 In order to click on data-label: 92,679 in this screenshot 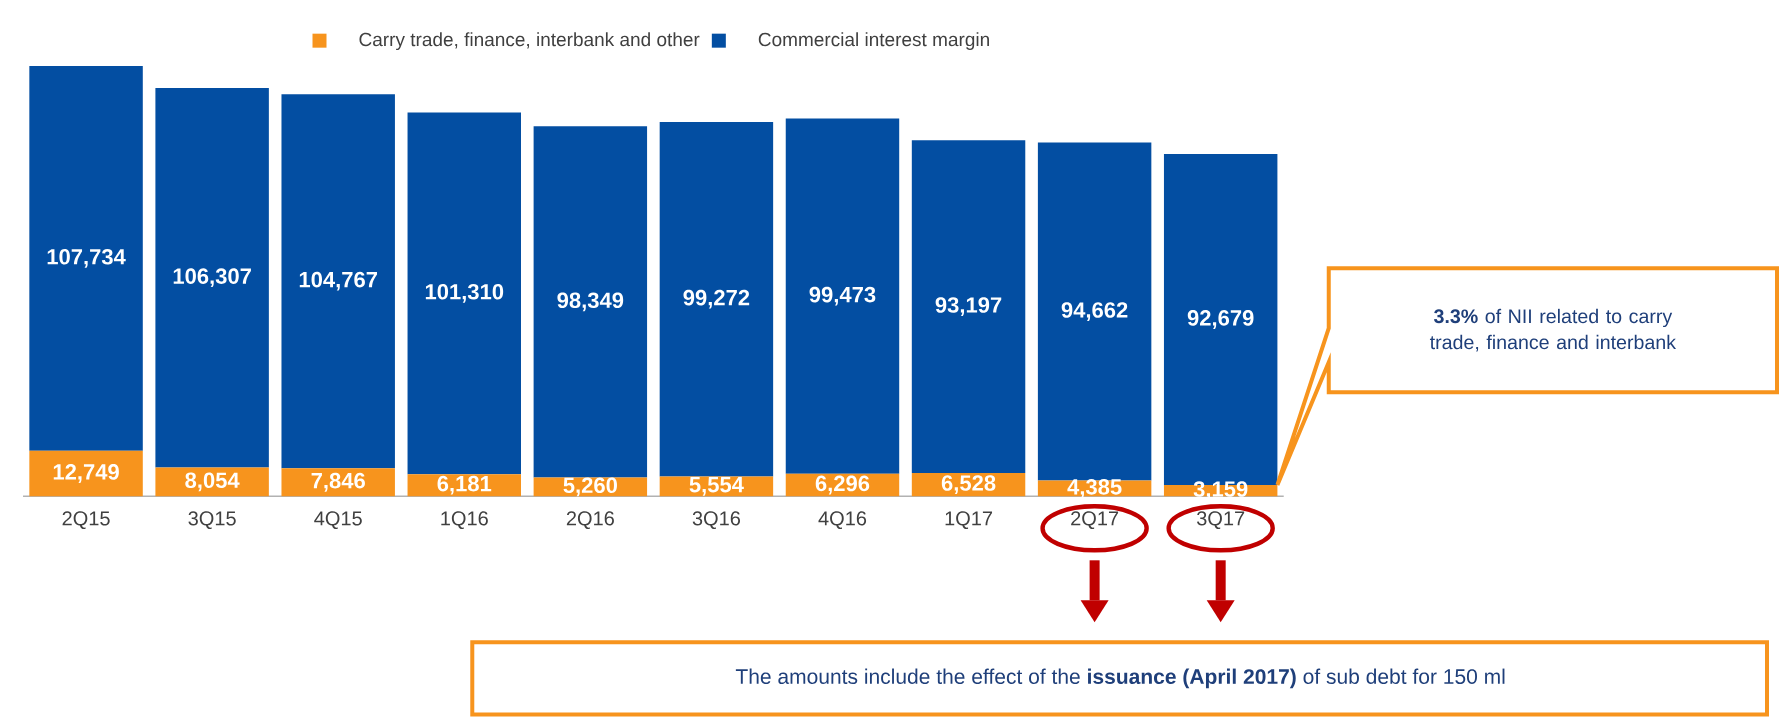, I will do `click(1220, 319)`.